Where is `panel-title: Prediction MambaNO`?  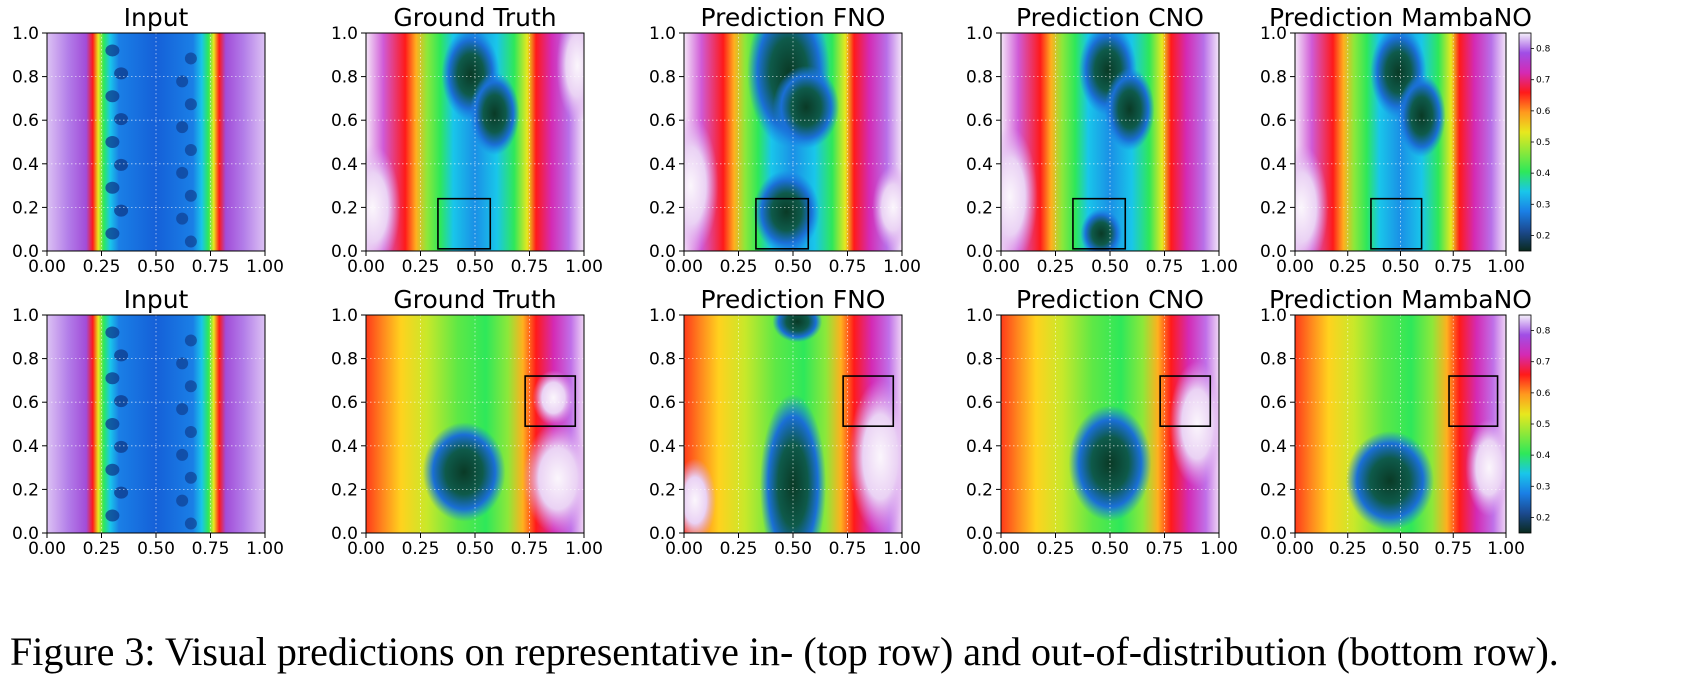
panel-title: Prediction MambaNO is located at coordinates (1400, 299).